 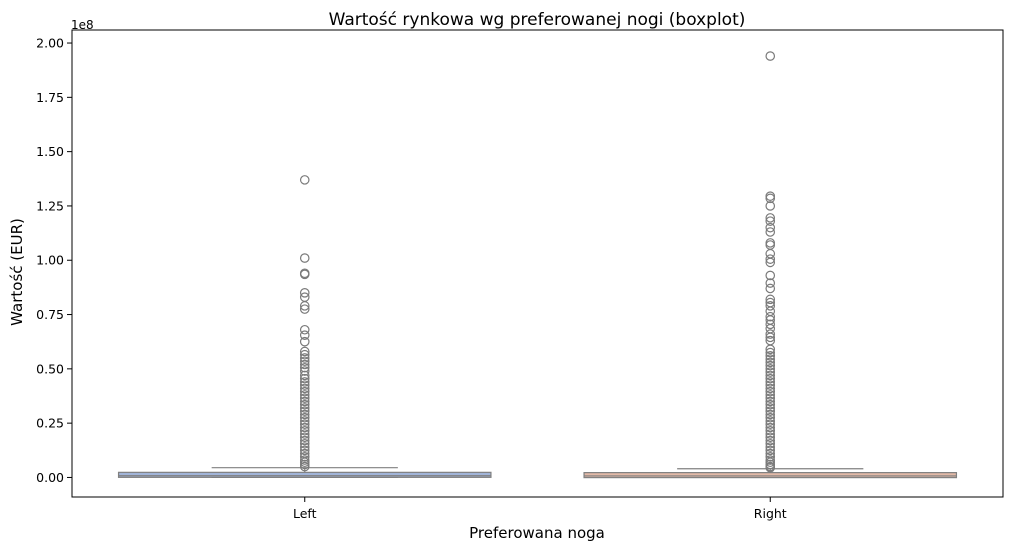 I want to click on y-tick-label: 1.25, so click(x=50, y=205).